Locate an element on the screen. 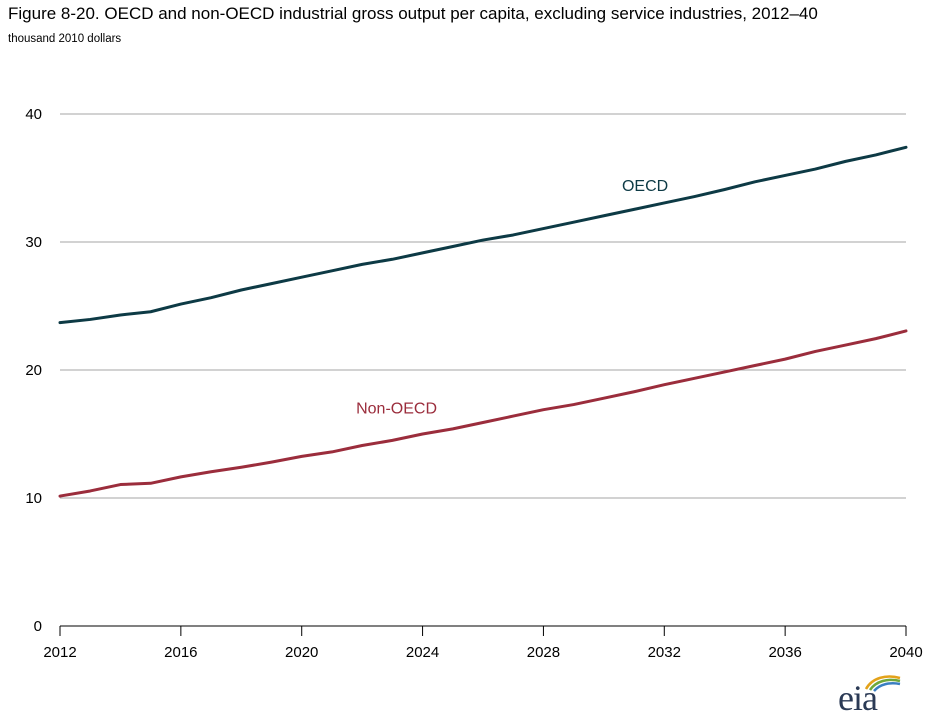  y-axis-ticks: 0 10 20 30 40 is located at coordinates (33, 370).